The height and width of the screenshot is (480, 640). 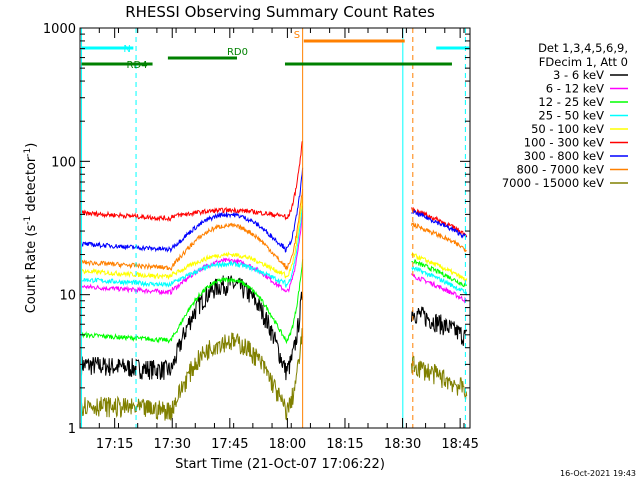 I want to click on x-tick-label: 18:00, so click(x=287, y=444).